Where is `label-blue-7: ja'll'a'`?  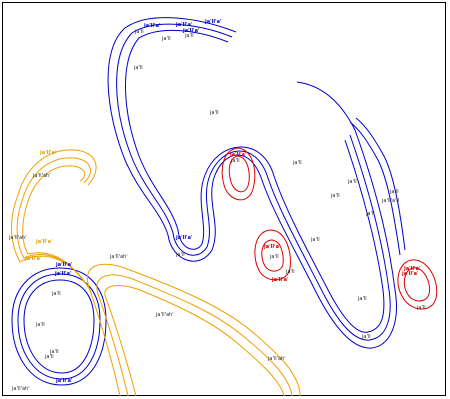
label-blue-7: ja'll'a' is located at coordinates (63, 274).